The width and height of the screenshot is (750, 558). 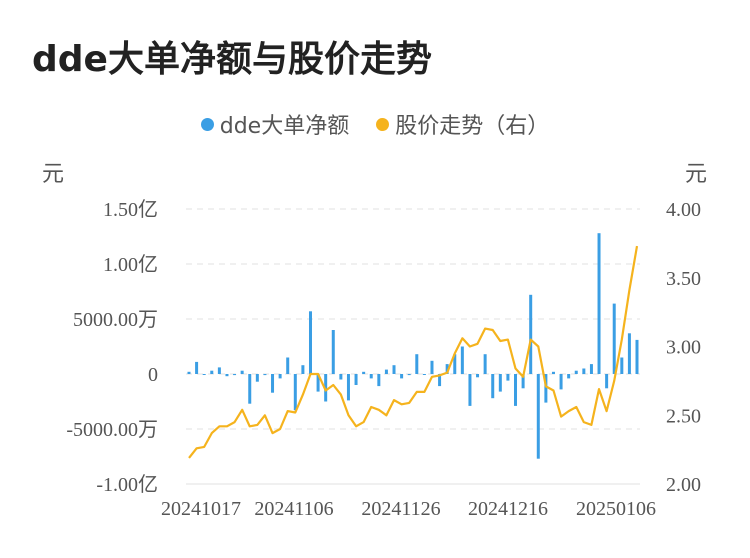 What do you see at coordinates (284, 126) in the screenshot?
I see `legend-label-bars: dde大单净额` at bounding box center [284, 126].